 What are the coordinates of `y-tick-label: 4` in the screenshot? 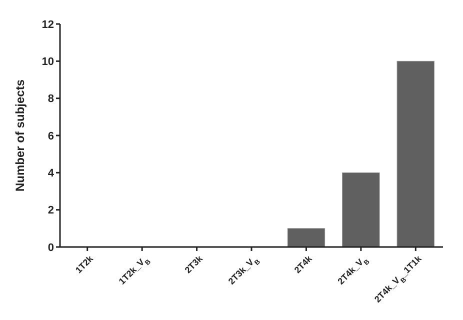 It's located at (51, 174).